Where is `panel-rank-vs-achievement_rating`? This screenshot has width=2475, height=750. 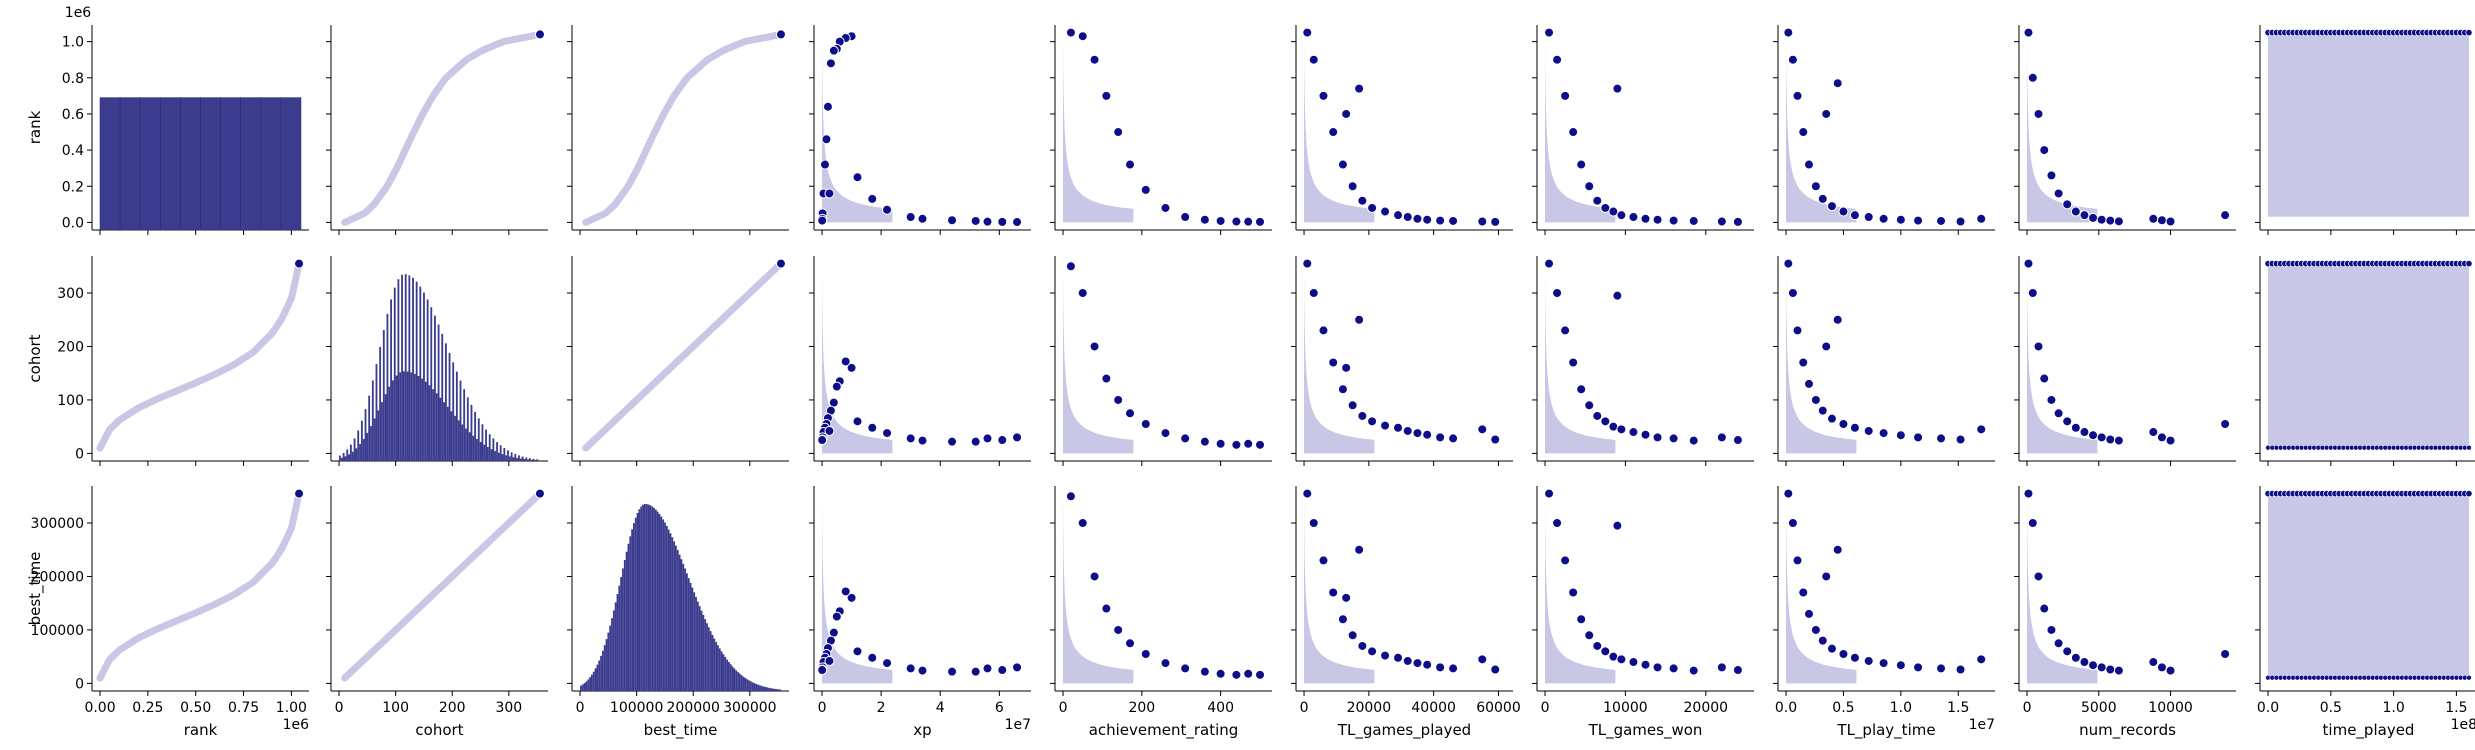
panel-rank-vs-achievement_rating is located at coordinates (1161, 130).